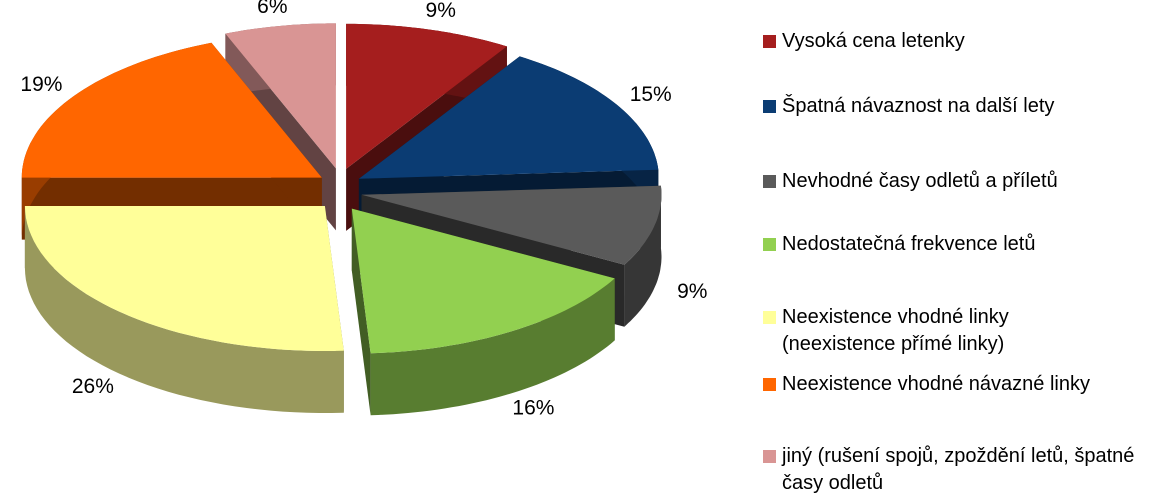 This screenshot has width=1174, height=497. Describe the element at coordinates (920, 181) in the screenshot. I see `legend-label: Nevhodné časy odletů a příletů` at that location.